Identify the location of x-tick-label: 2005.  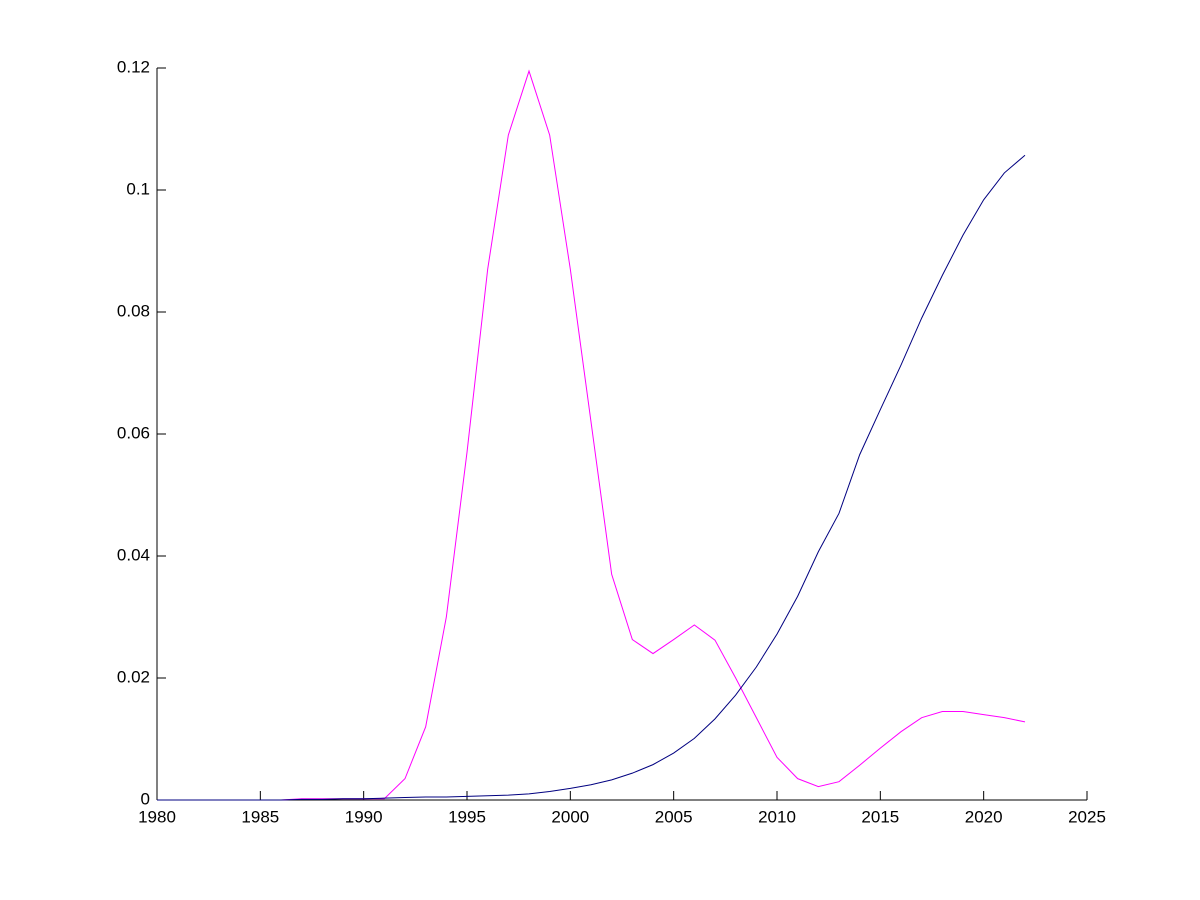
(674, 816).